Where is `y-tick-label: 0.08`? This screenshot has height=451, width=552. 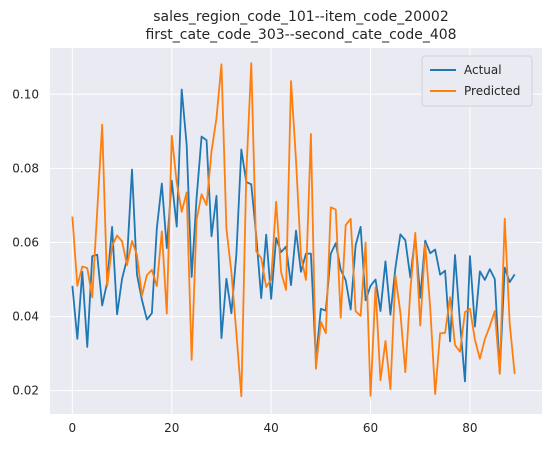 y-tick-label: 0.08 is located at coordinates (25, 168).